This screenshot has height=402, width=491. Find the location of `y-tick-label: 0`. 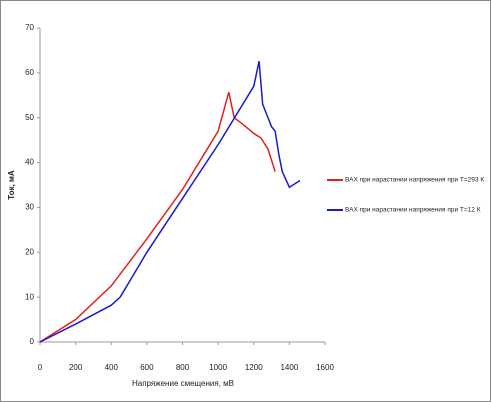

y-tick-label: 0 is located at coordinates (32, 341).